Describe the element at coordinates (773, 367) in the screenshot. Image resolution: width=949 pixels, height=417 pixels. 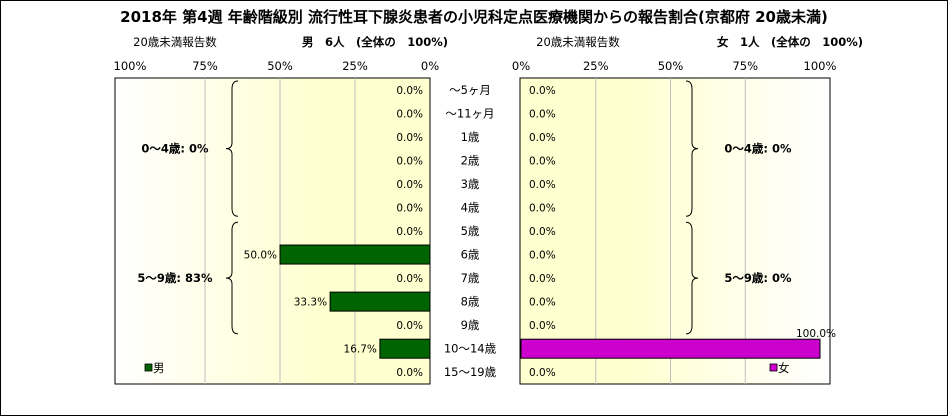
I see `female-legend-swatch` at that location.